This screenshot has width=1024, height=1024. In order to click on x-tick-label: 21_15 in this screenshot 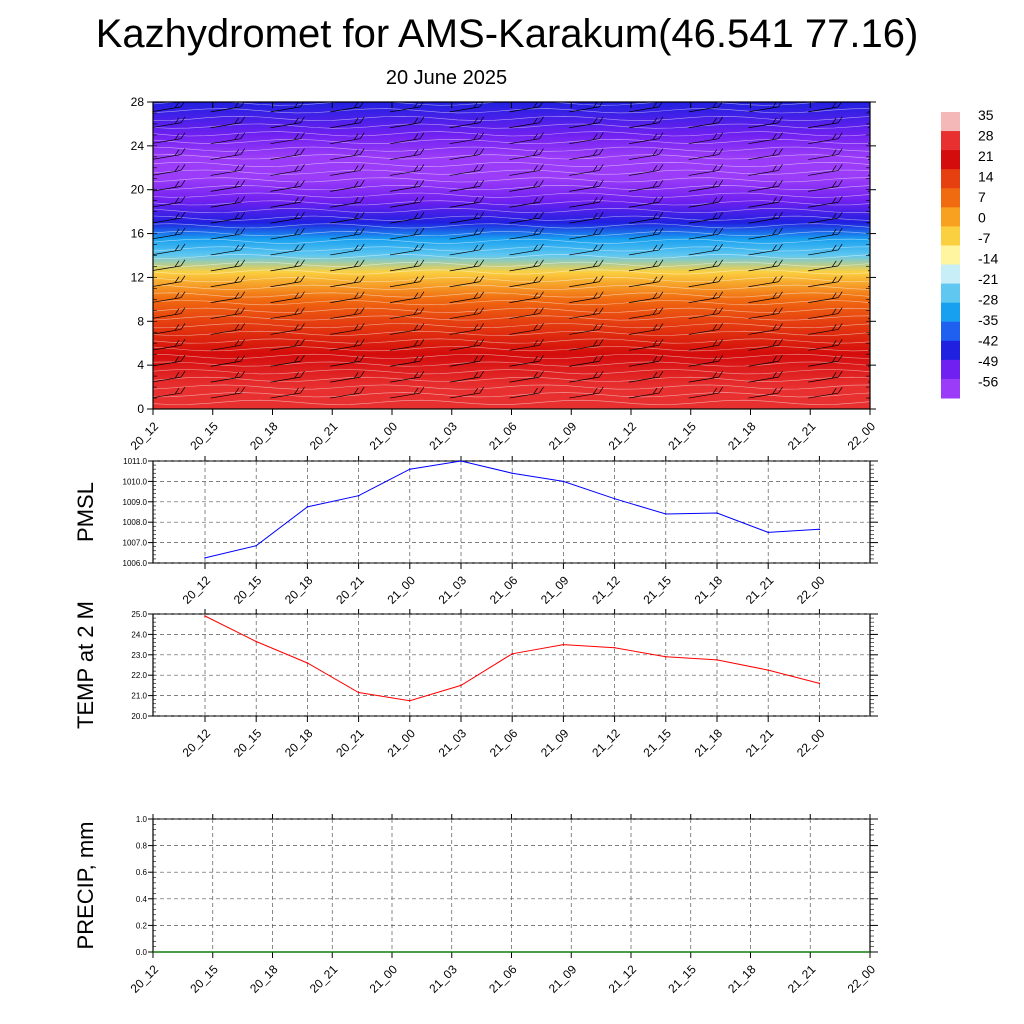, I will do `click(682, 979)`.